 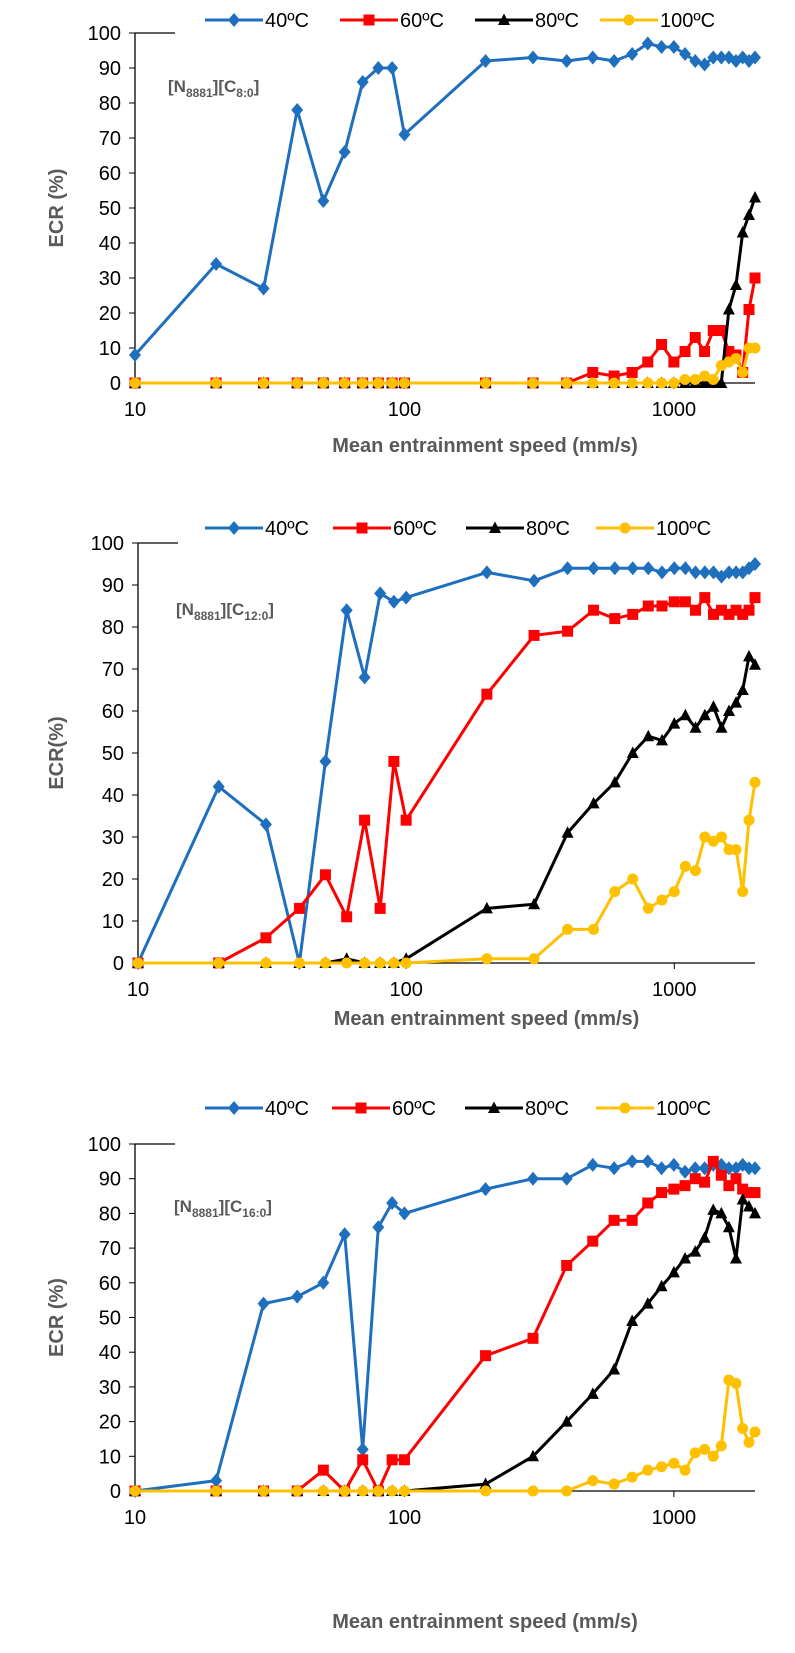 I want to click on legend-label: 80ºC, so click(x=548, y=529).